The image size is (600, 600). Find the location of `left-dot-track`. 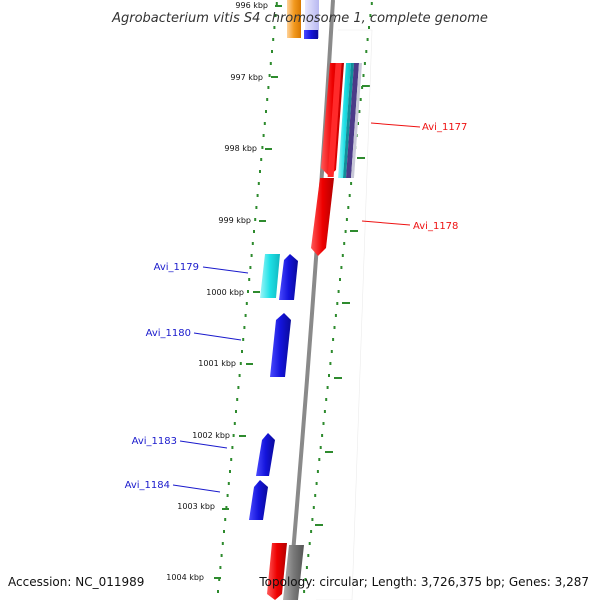

left-dot-track is located at coordinates (247, 297).